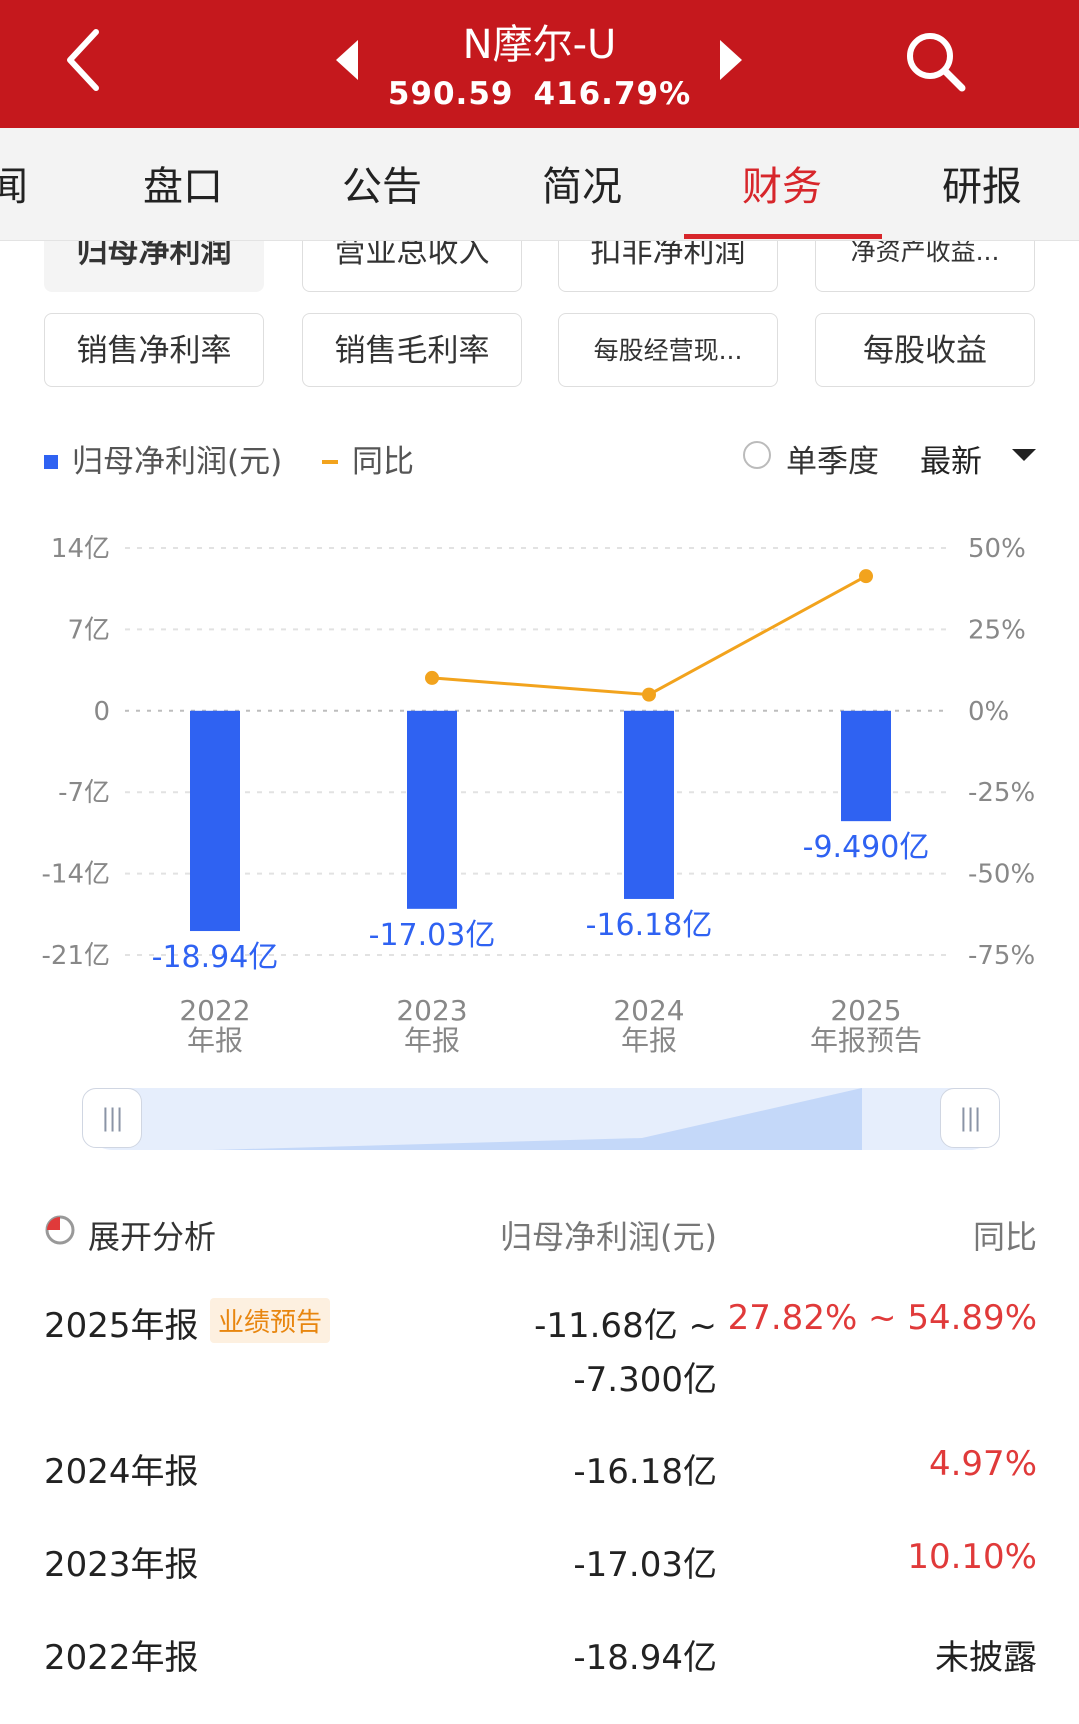 The image size is (1079, 1724). Describe the element at coordinates (997, 630) in the screenshot. I see `y-right-tick-label: 25%` at that location.